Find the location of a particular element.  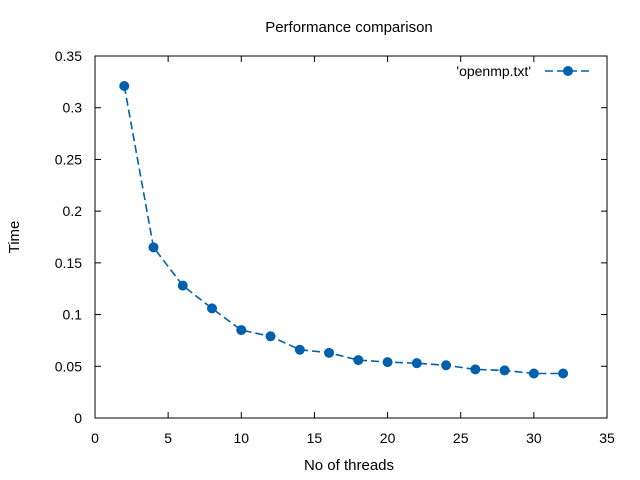

y-tick-label: 0.2 is located at coordinates (73, 211).